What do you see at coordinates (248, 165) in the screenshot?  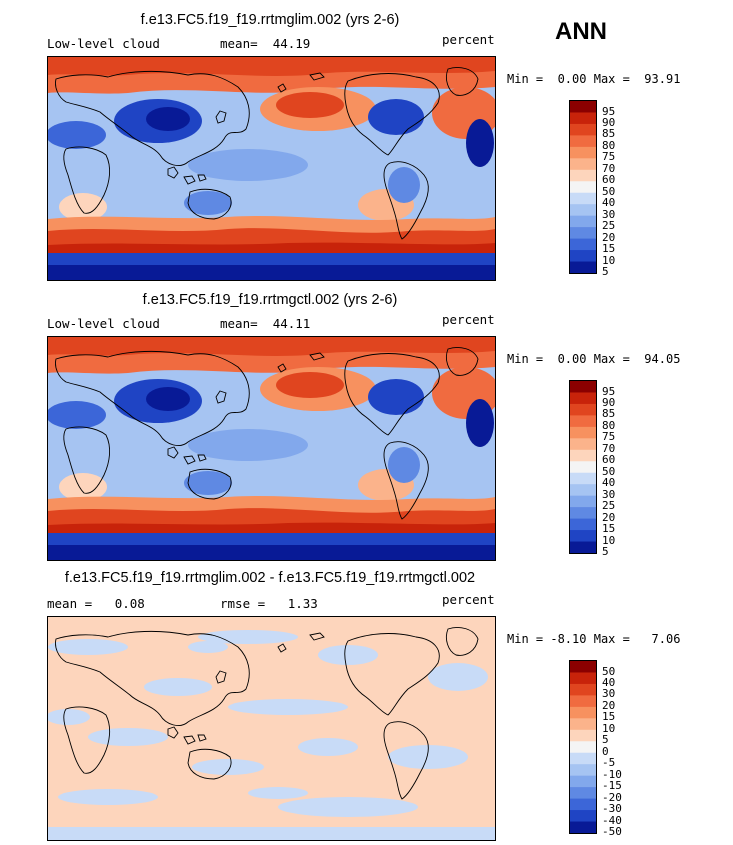 I see `cloud-tropical-pacific` at bounding box center [248, 165].